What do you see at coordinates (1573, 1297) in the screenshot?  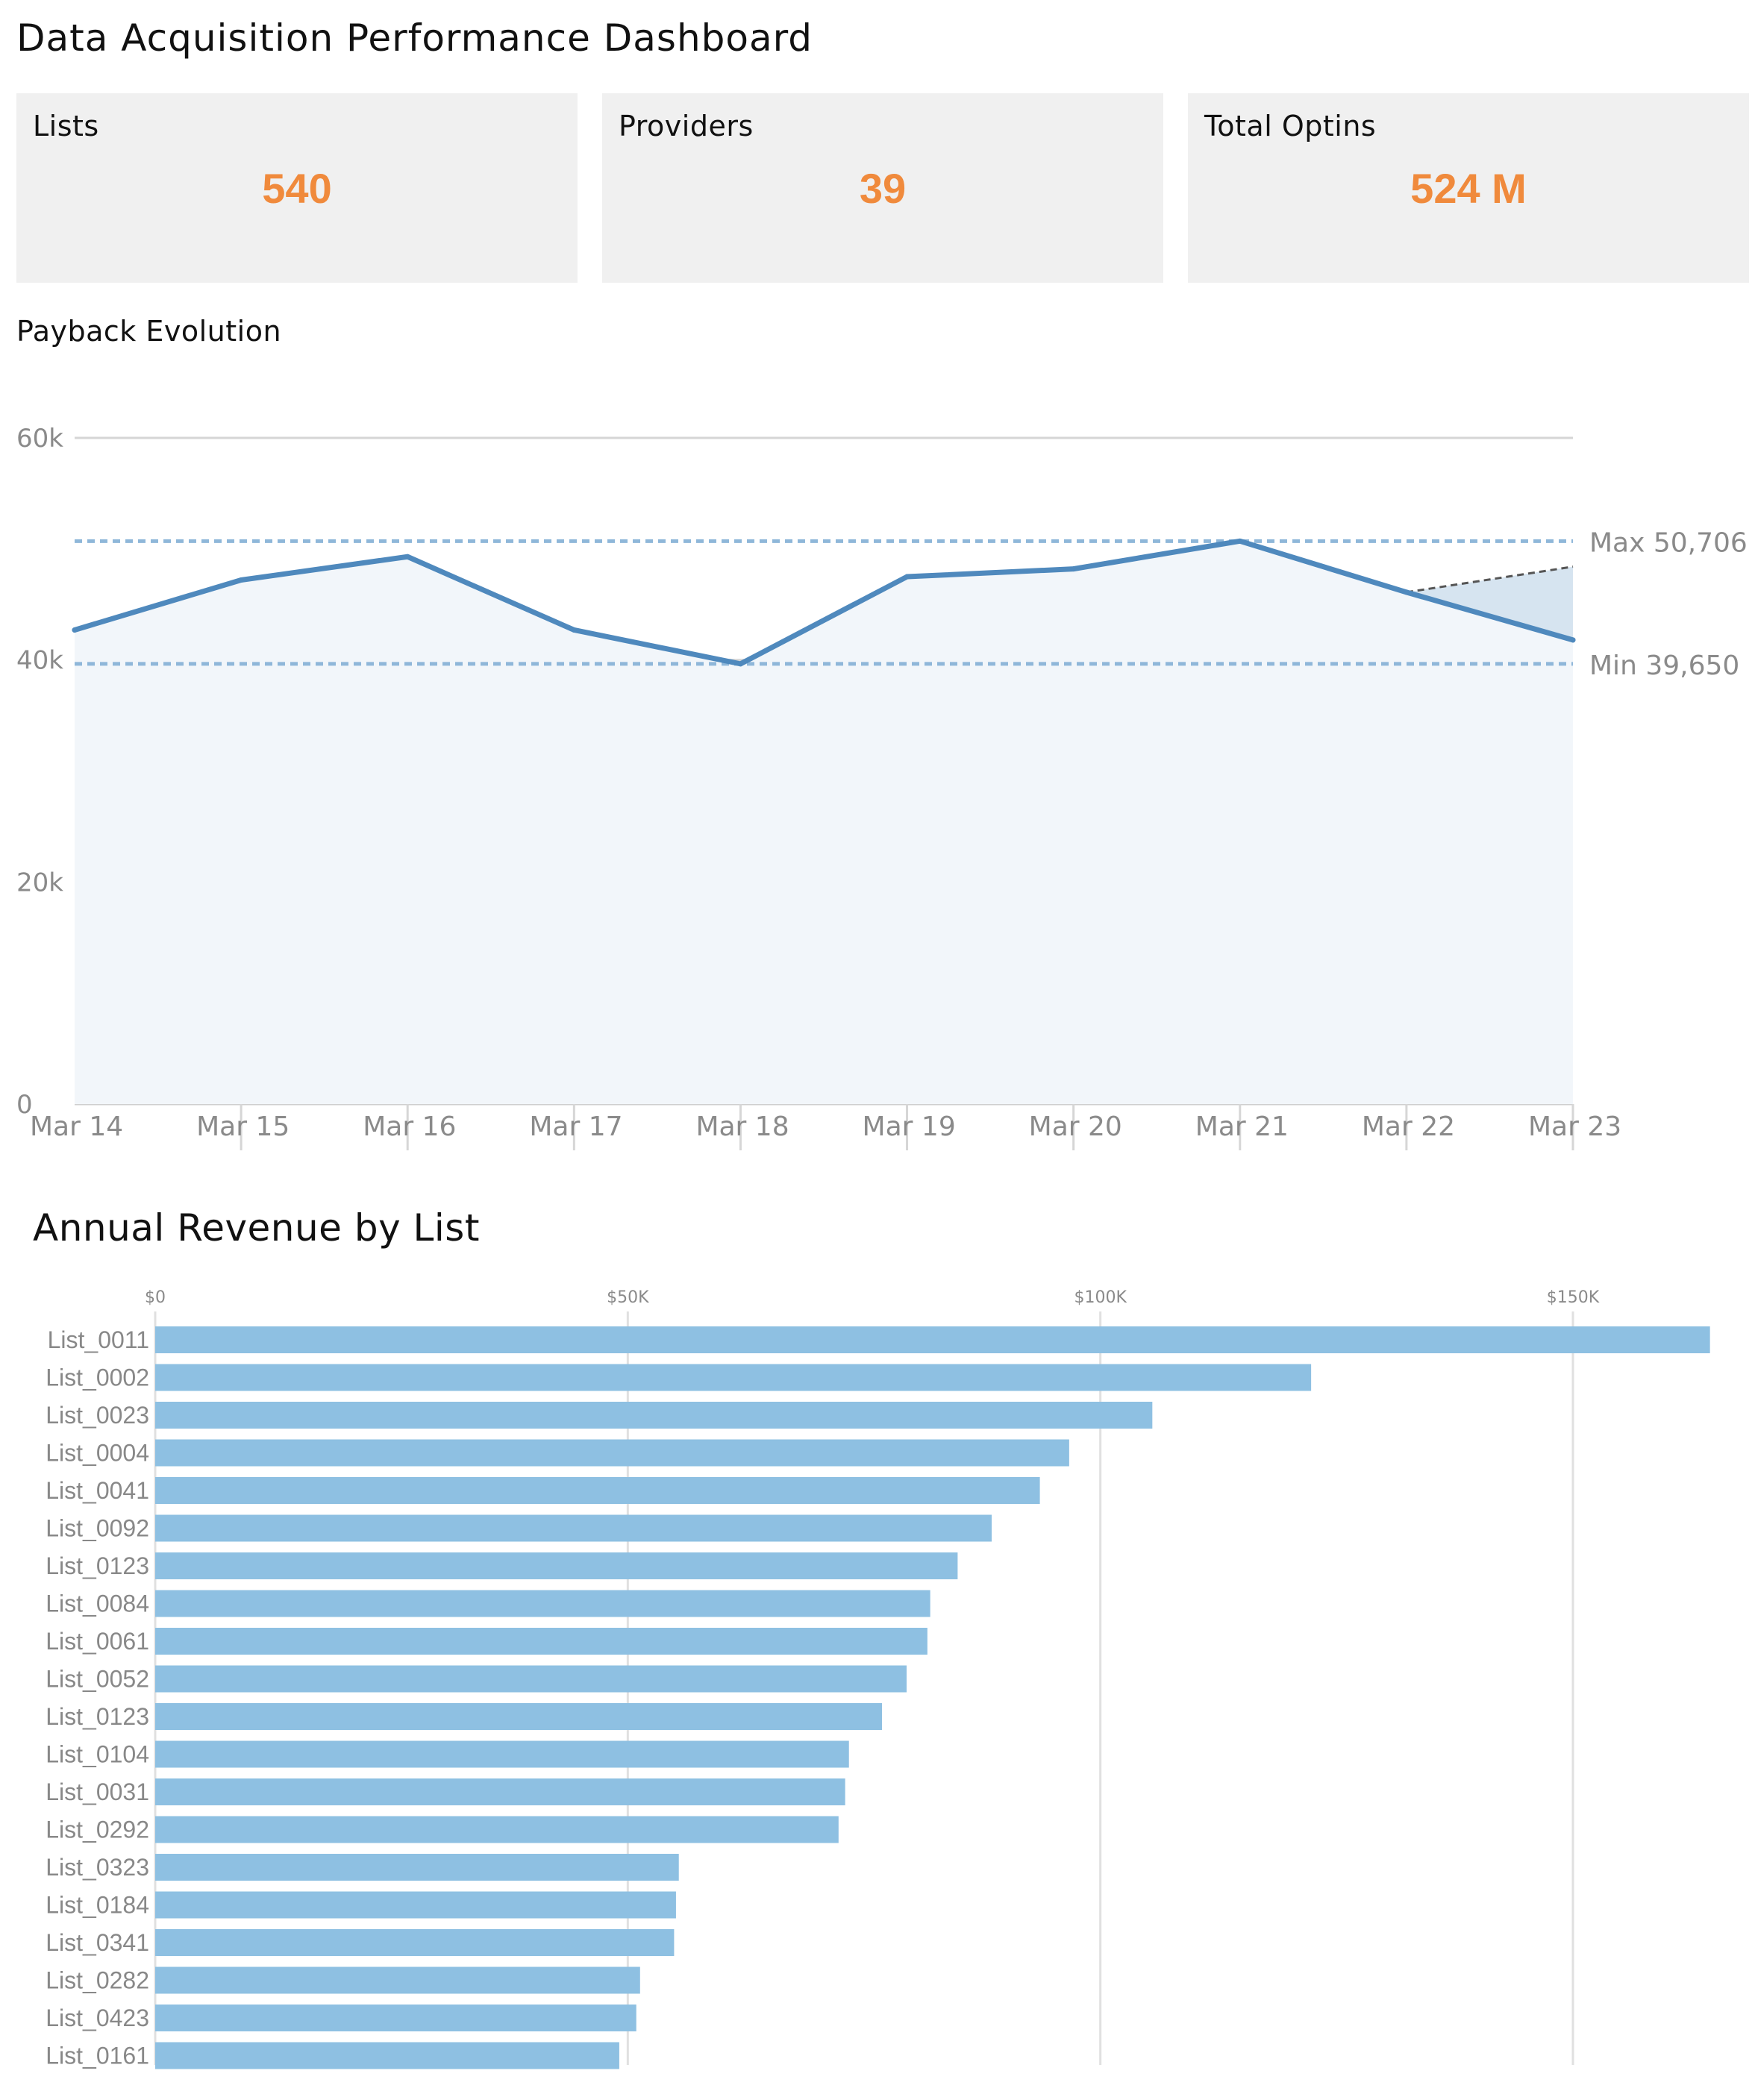 I see `x-tick-label: $150K` at bounding box center [1573, 1297].